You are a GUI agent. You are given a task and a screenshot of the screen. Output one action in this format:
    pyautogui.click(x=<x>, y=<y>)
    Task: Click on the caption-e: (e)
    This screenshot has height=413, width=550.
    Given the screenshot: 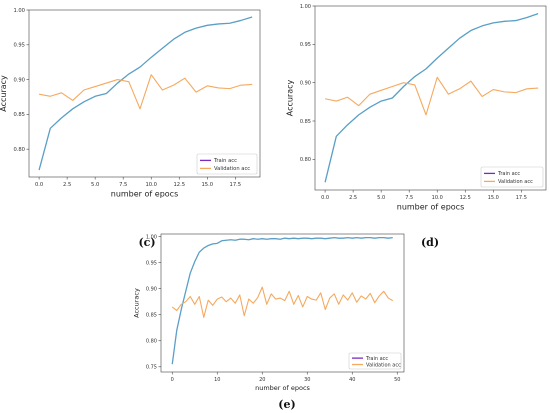 What is the action you would take?
    pyautogui.click(x=286, y=404)
    